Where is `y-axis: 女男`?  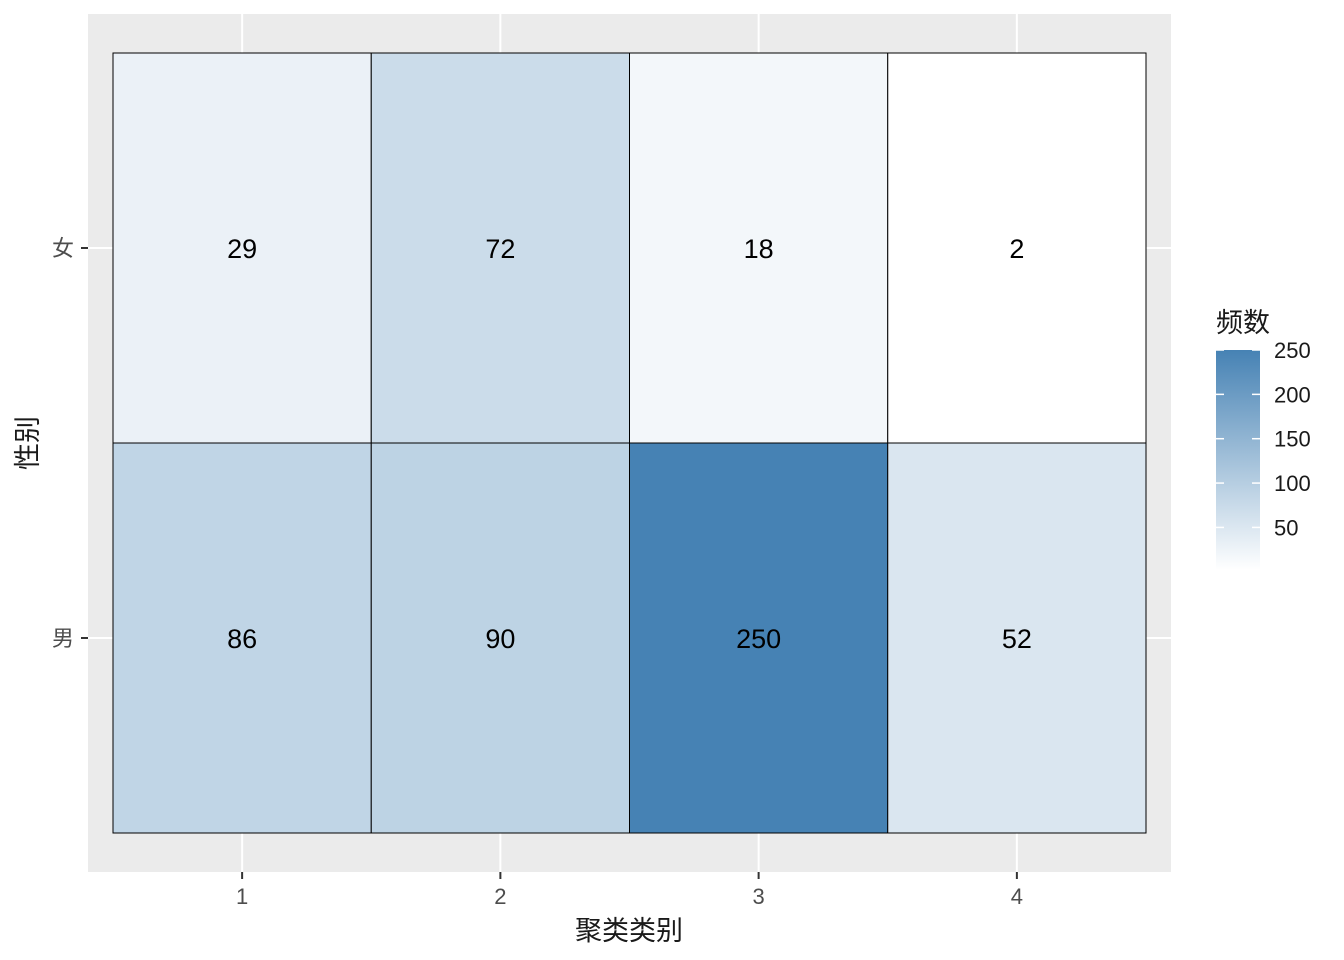
y-axis: 女男 is located at coordinates (70, 443).